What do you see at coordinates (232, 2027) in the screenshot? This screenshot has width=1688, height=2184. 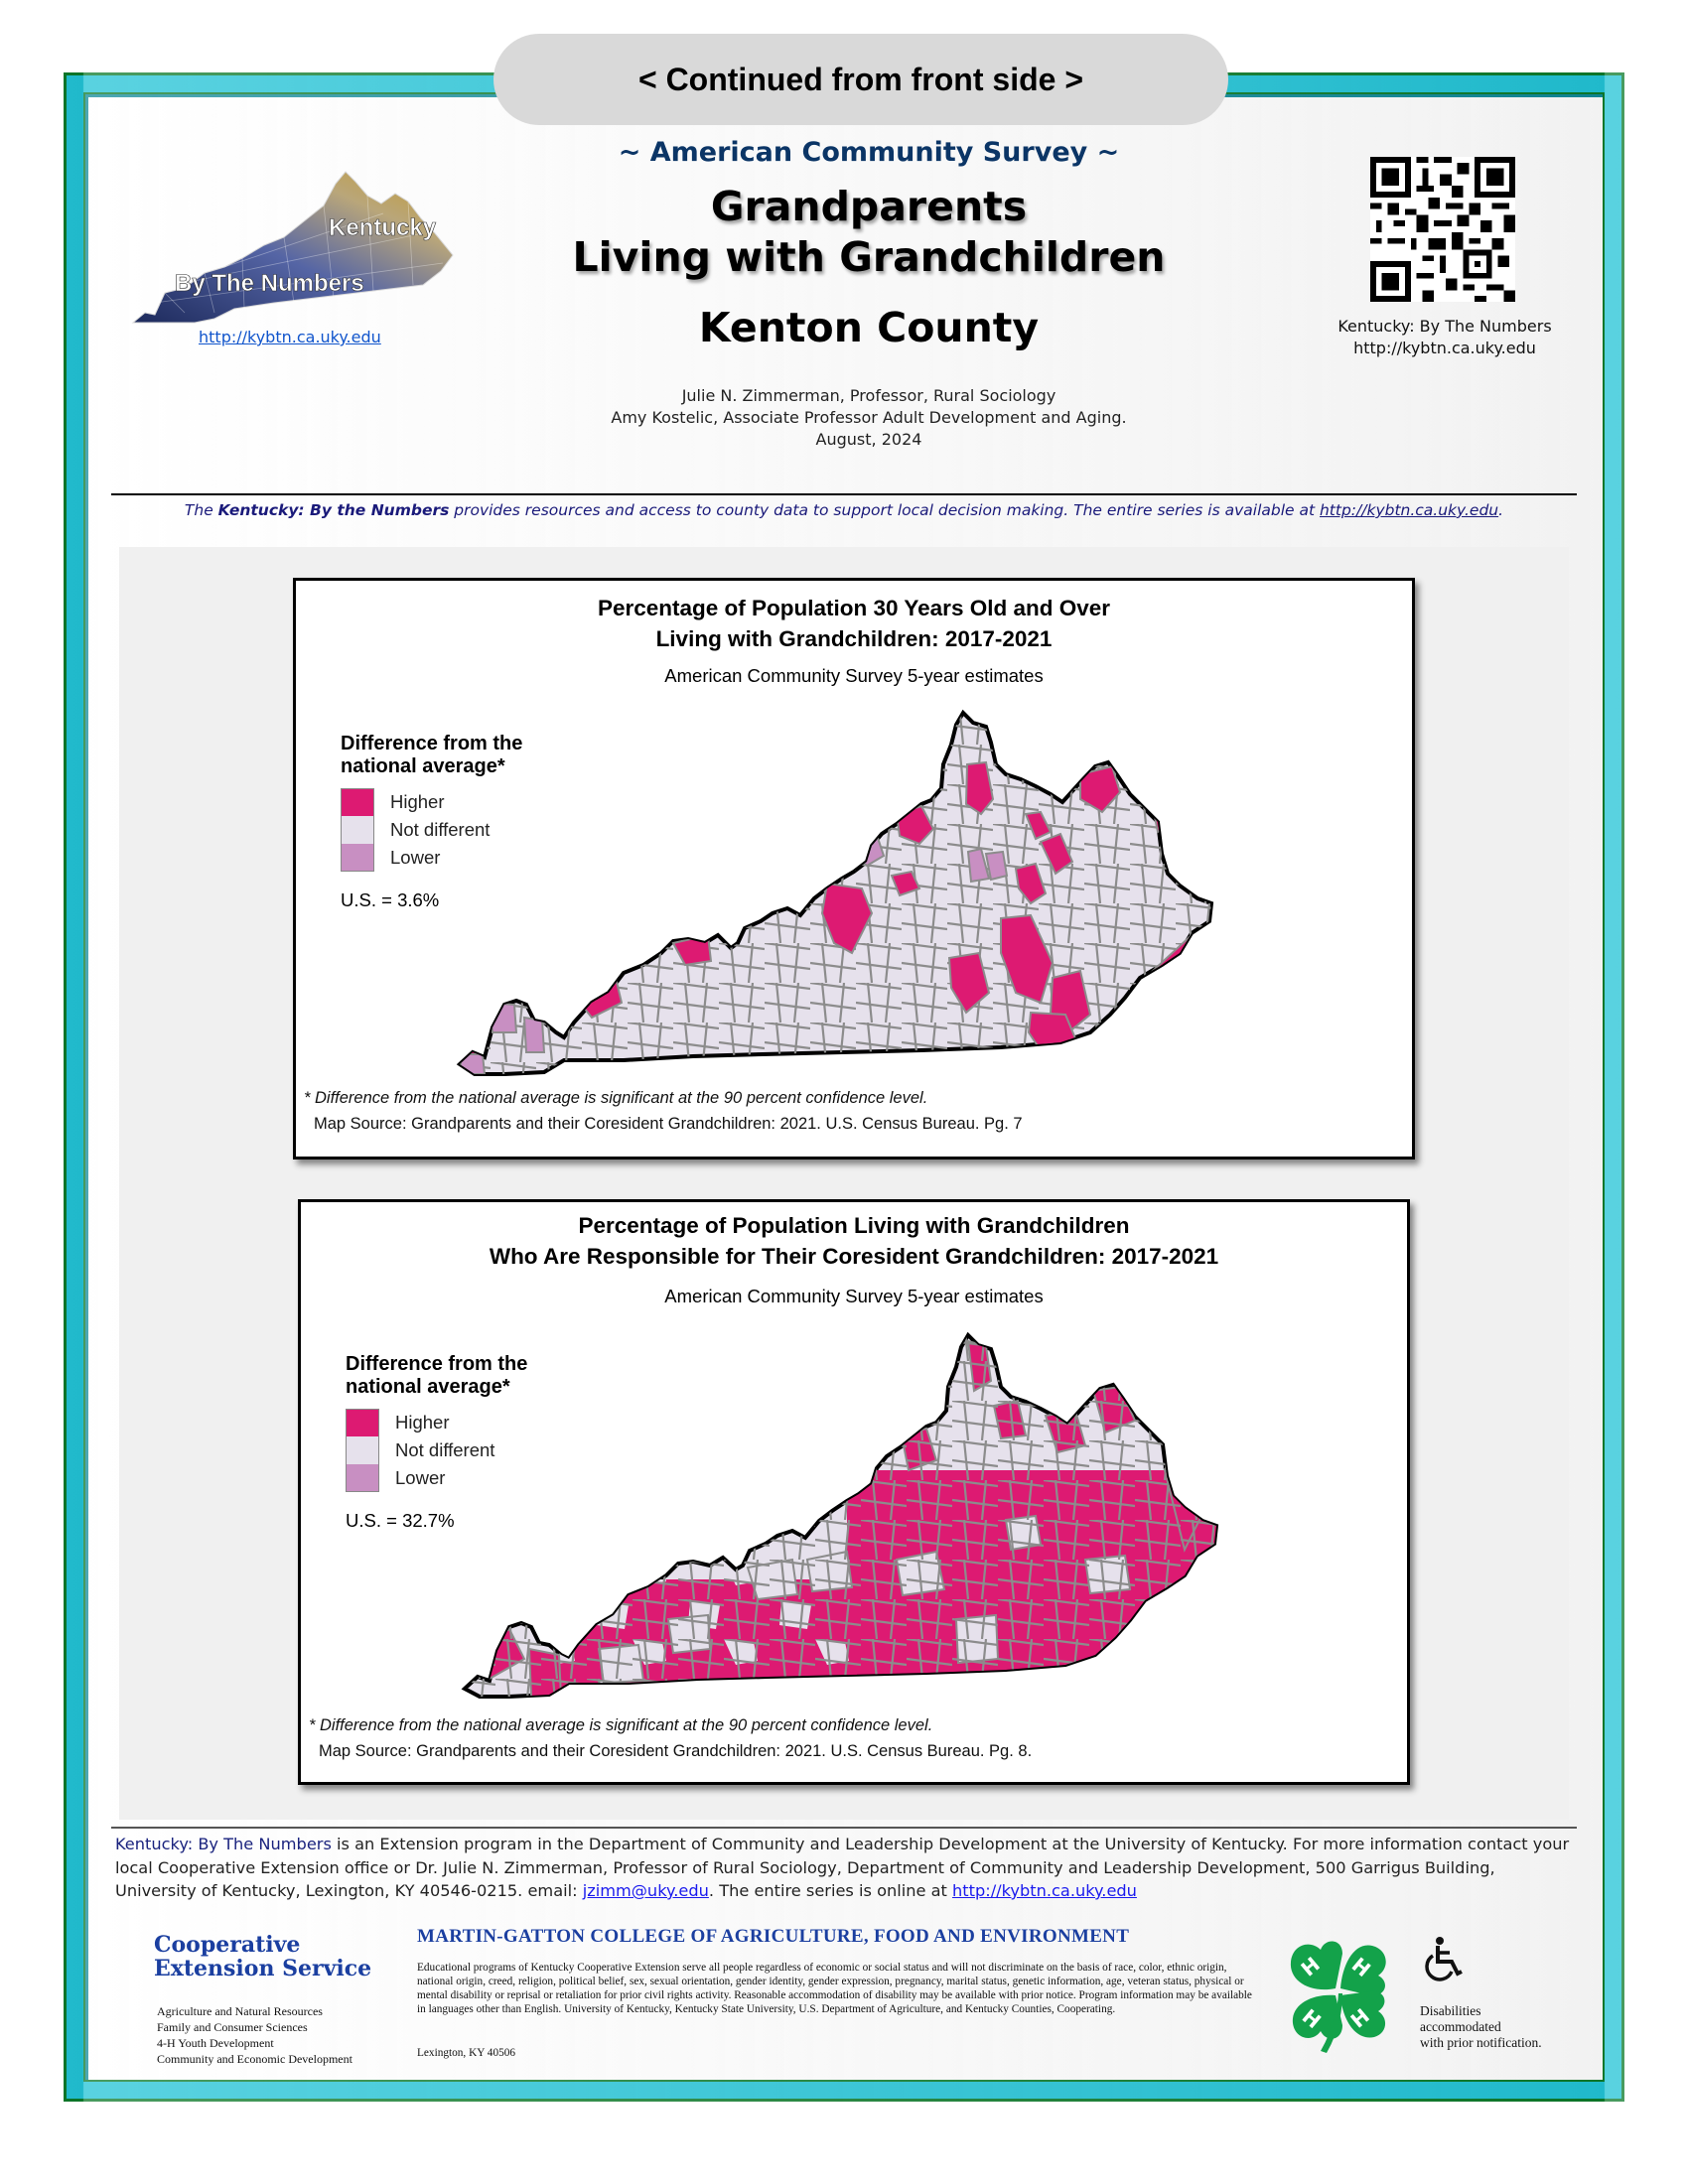 I see `ces-program: Family and Consumer Sciences` at bounding box center [232, 2027].